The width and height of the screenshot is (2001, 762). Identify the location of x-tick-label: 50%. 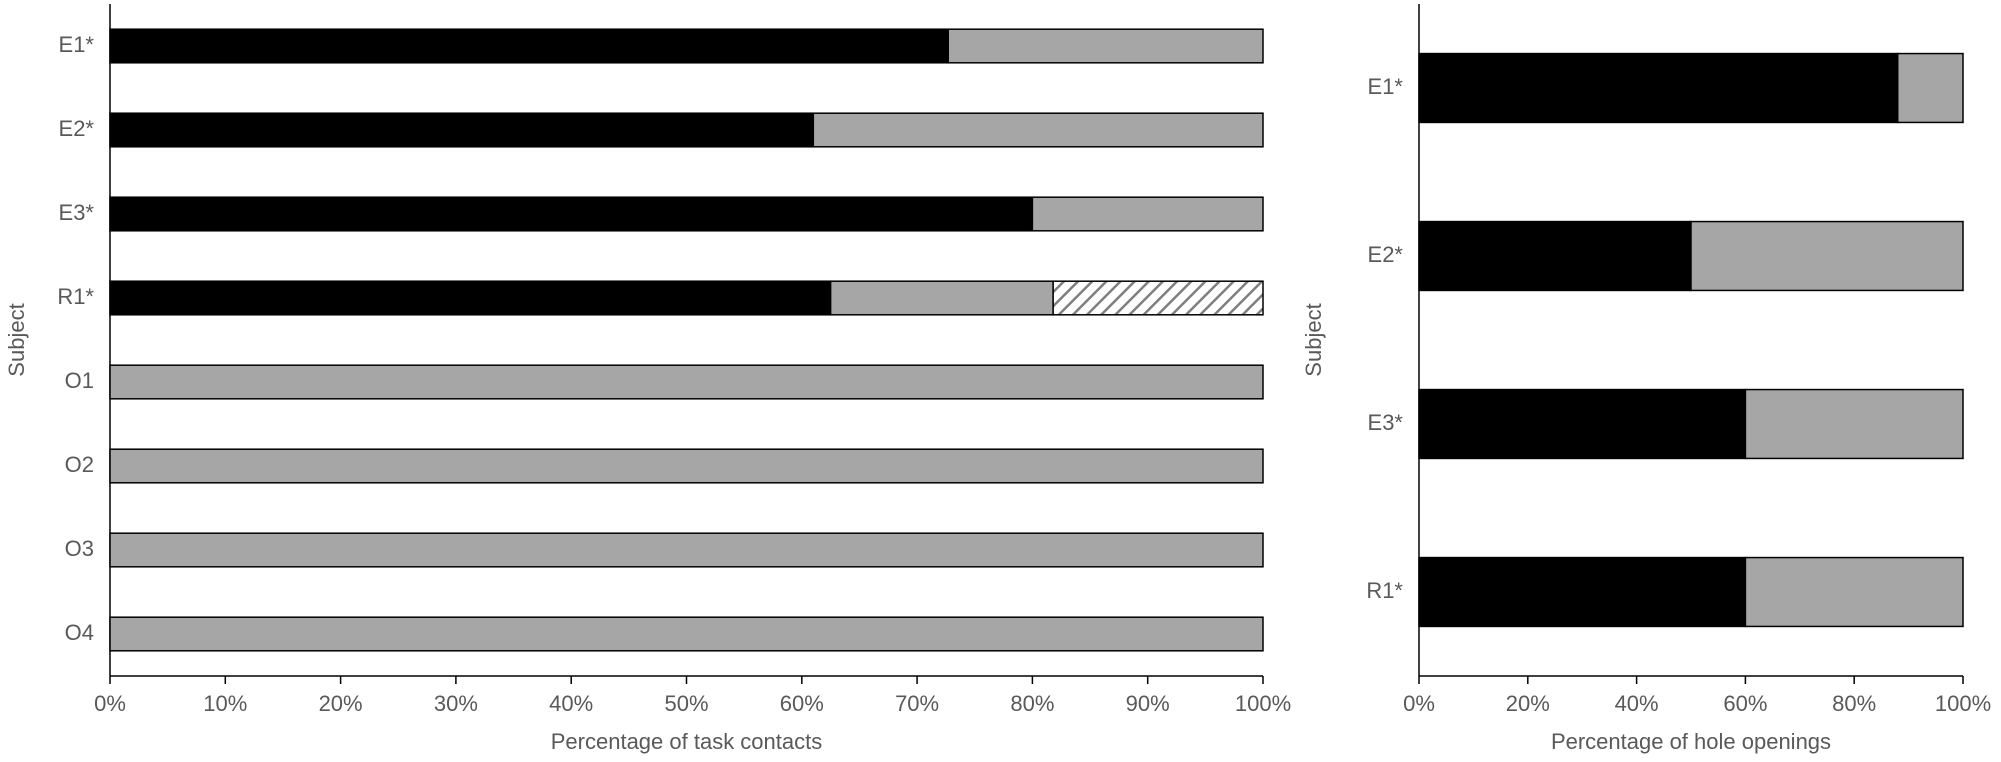
(686, 703).